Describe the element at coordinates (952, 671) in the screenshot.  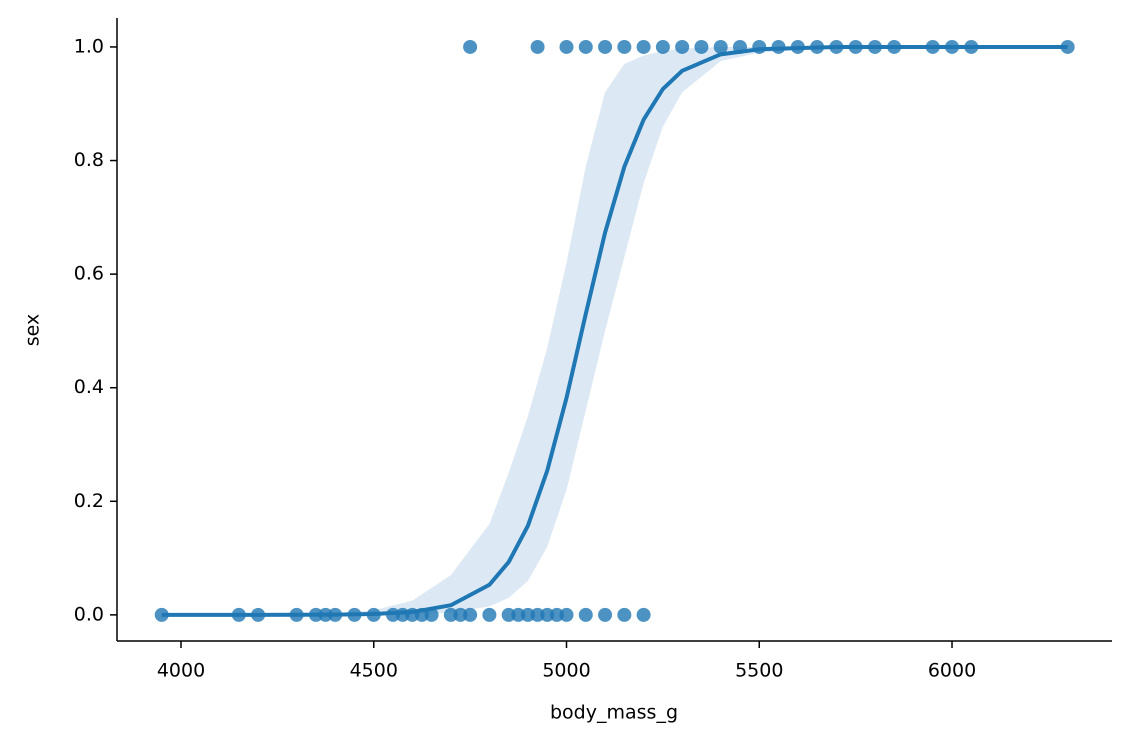
I see `x-tick-label: 6000` at that location.